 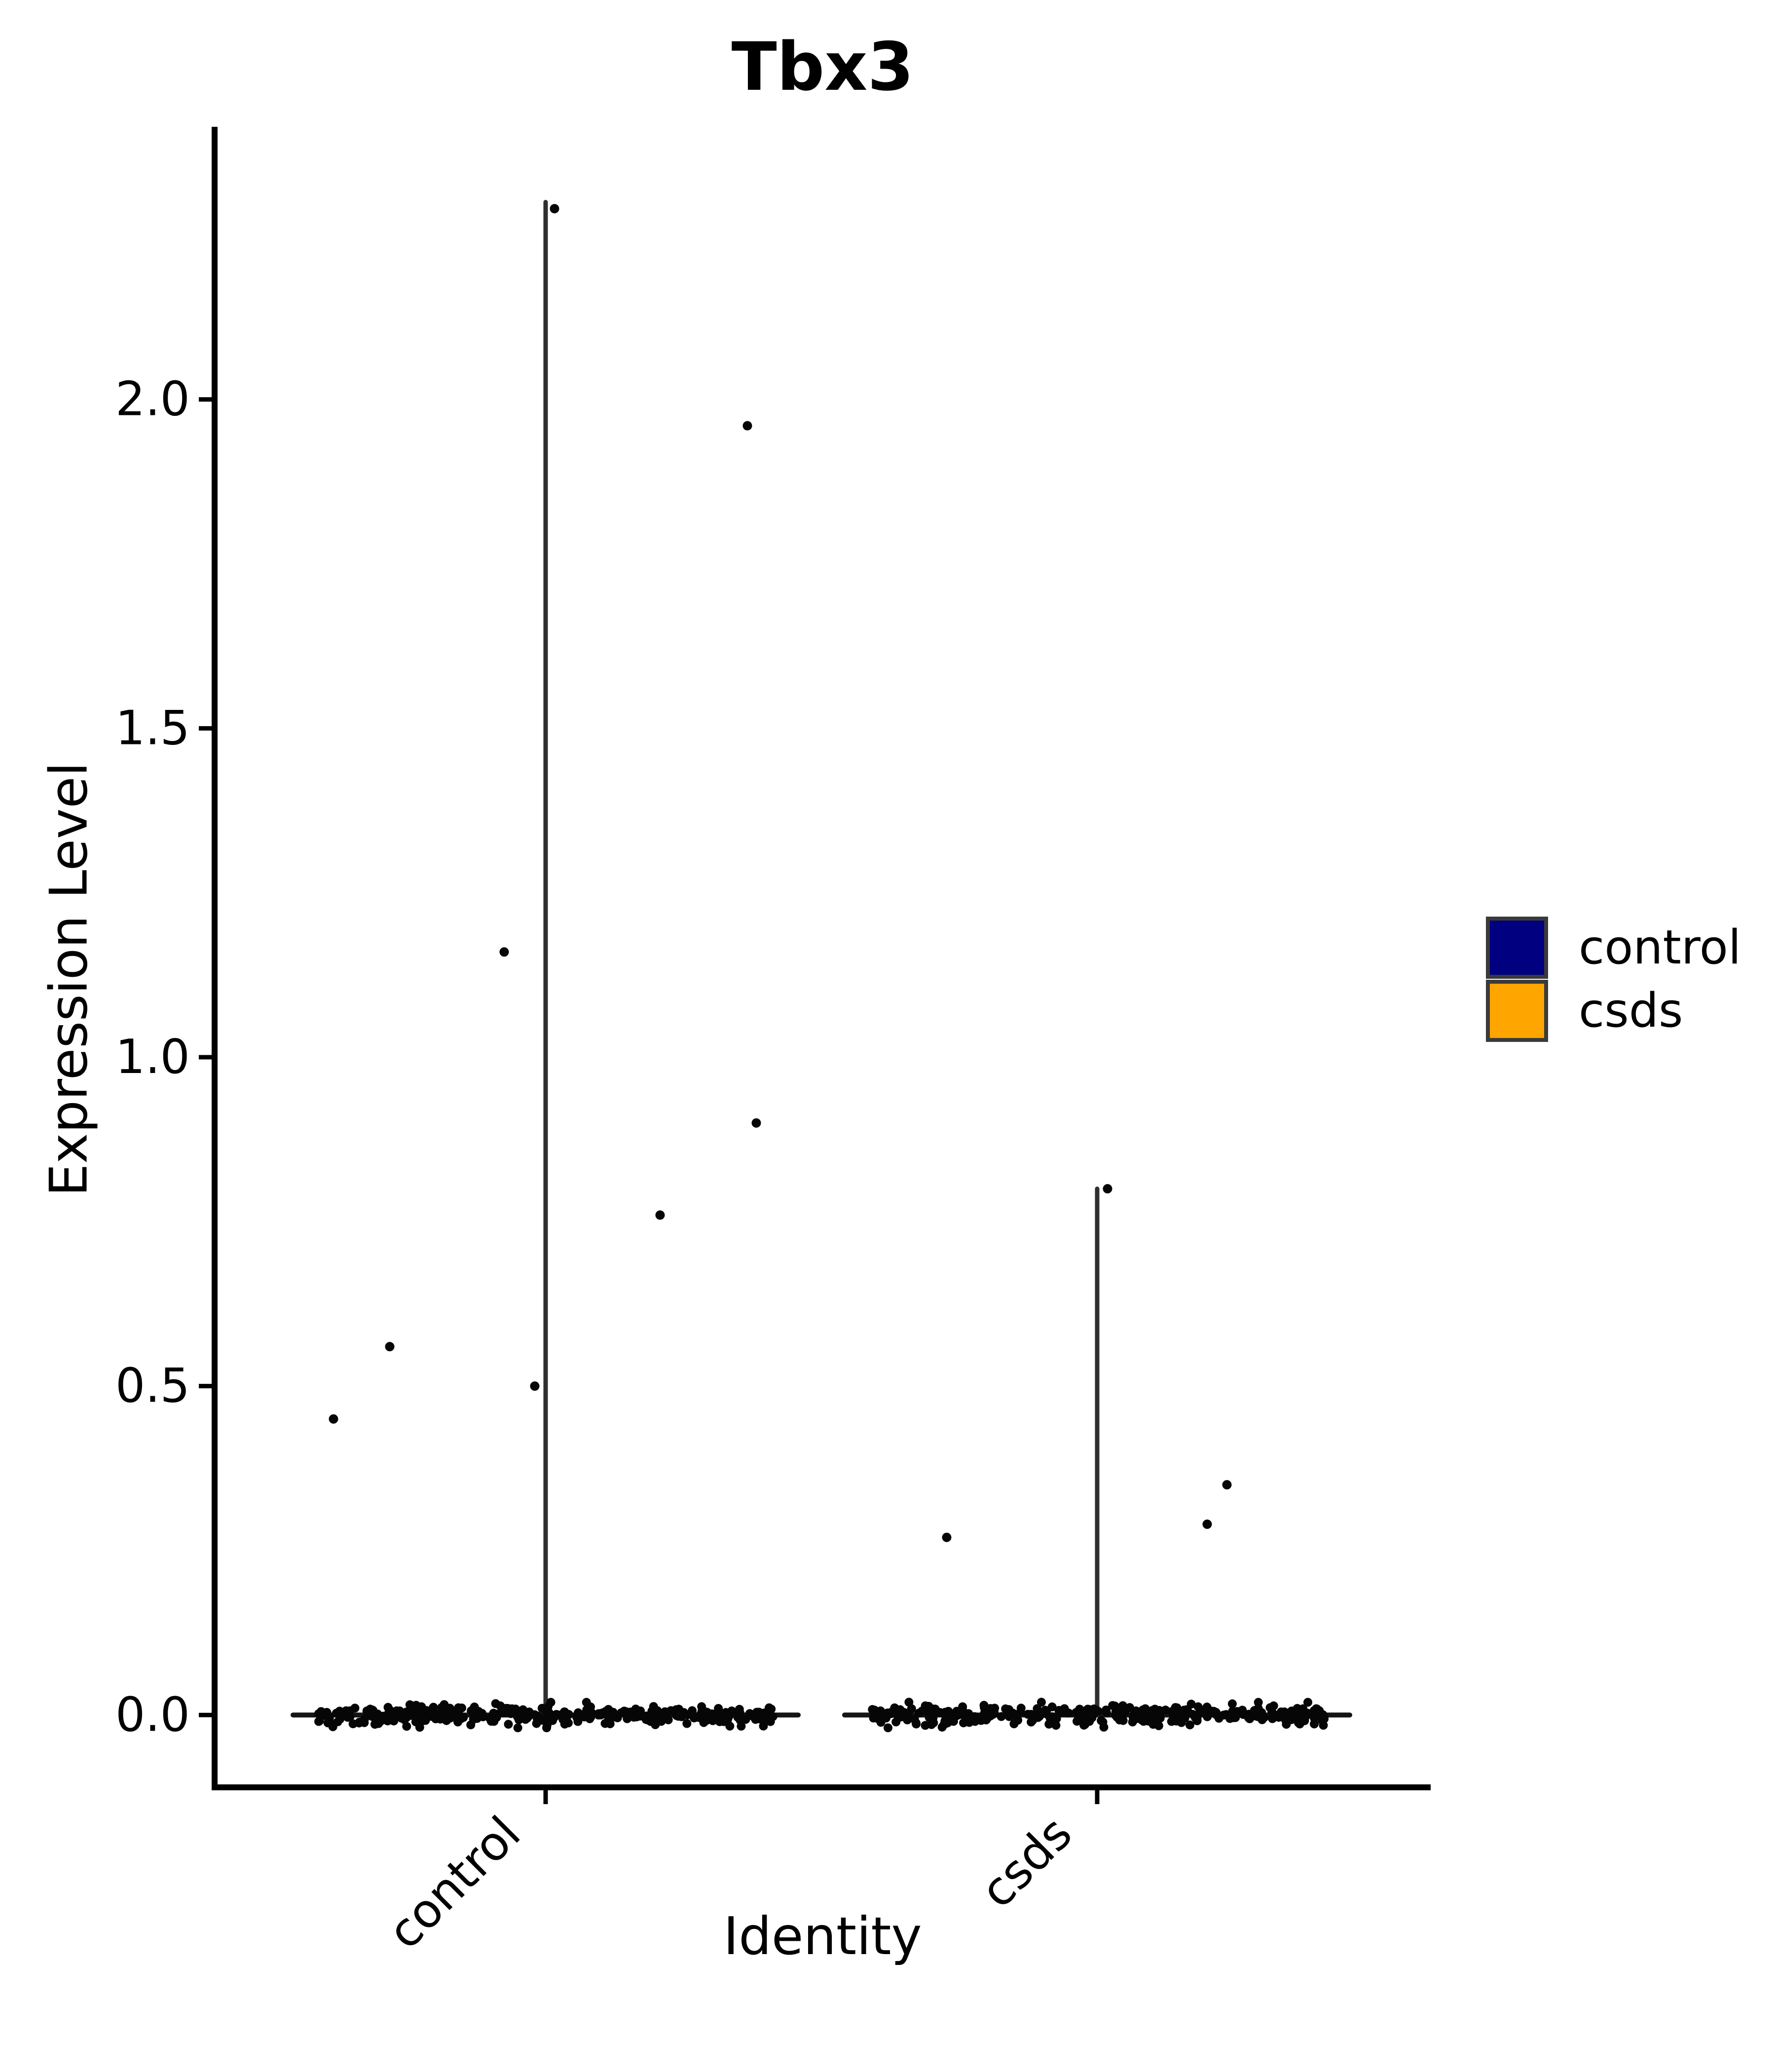 What do you see at coordinates (822, 67) in the screenshot?
I see `chart-title: Tbx3` at bounding box center [822, 67].